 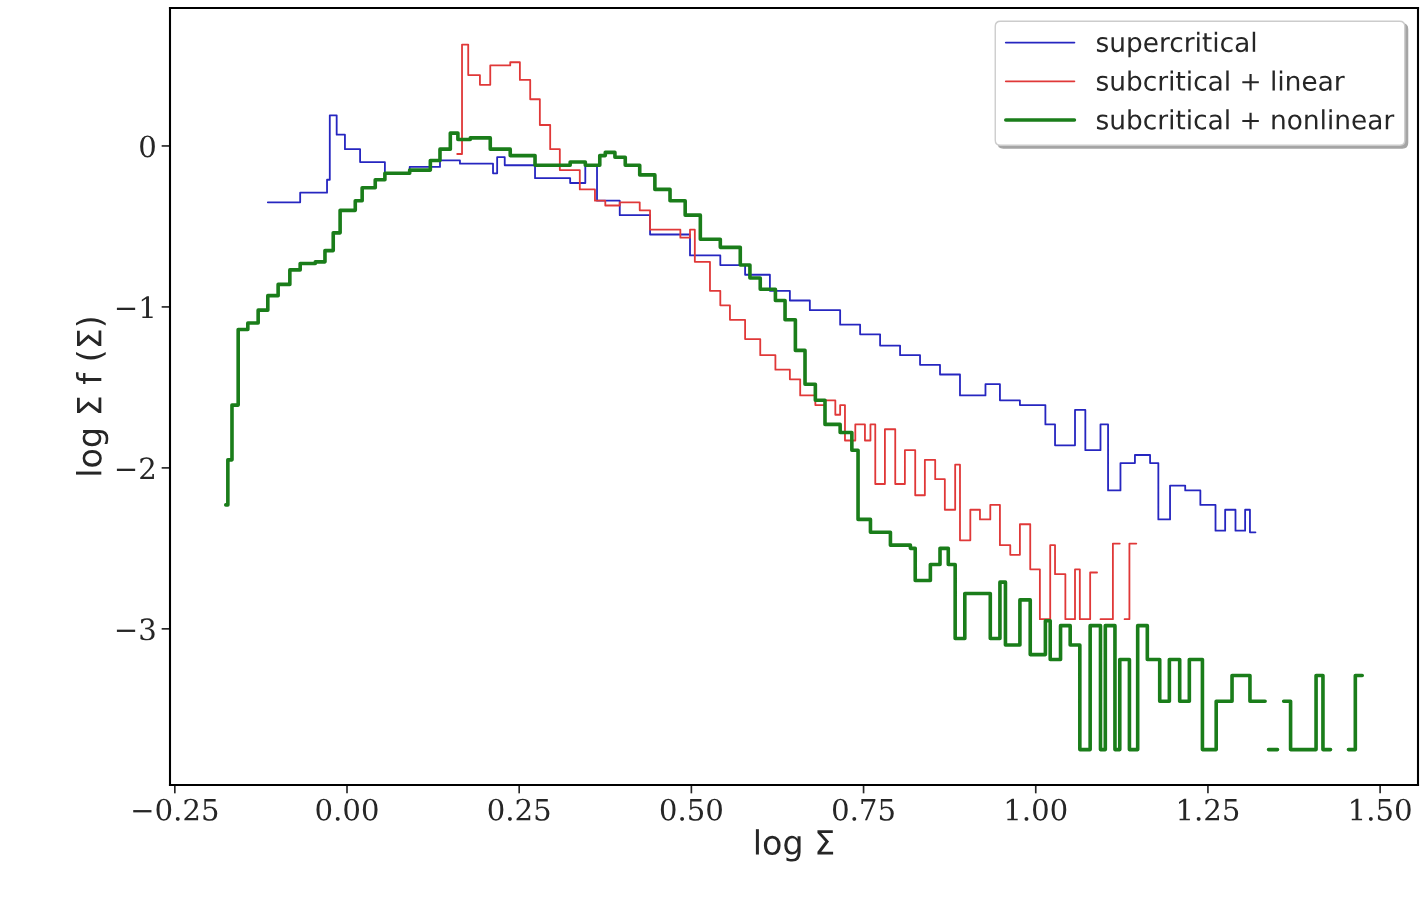 What do you see at coordinates (135, 629) in the screenshot?
I see `y-tick-label: −3` at bounding box center [135, 629].